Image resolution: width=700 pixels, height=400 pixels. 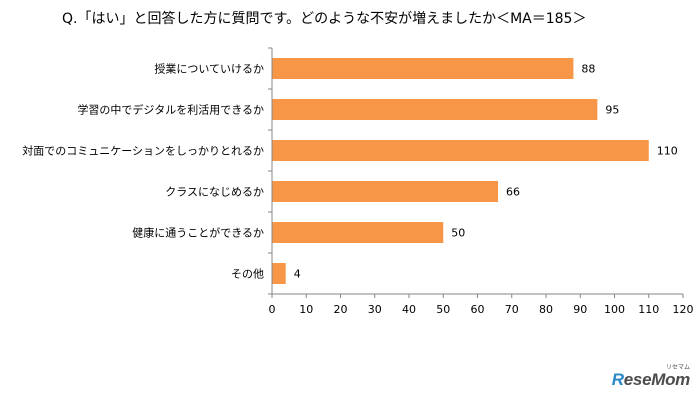 I want to click on x-tick-label: 70, so click(x=512, y=309).